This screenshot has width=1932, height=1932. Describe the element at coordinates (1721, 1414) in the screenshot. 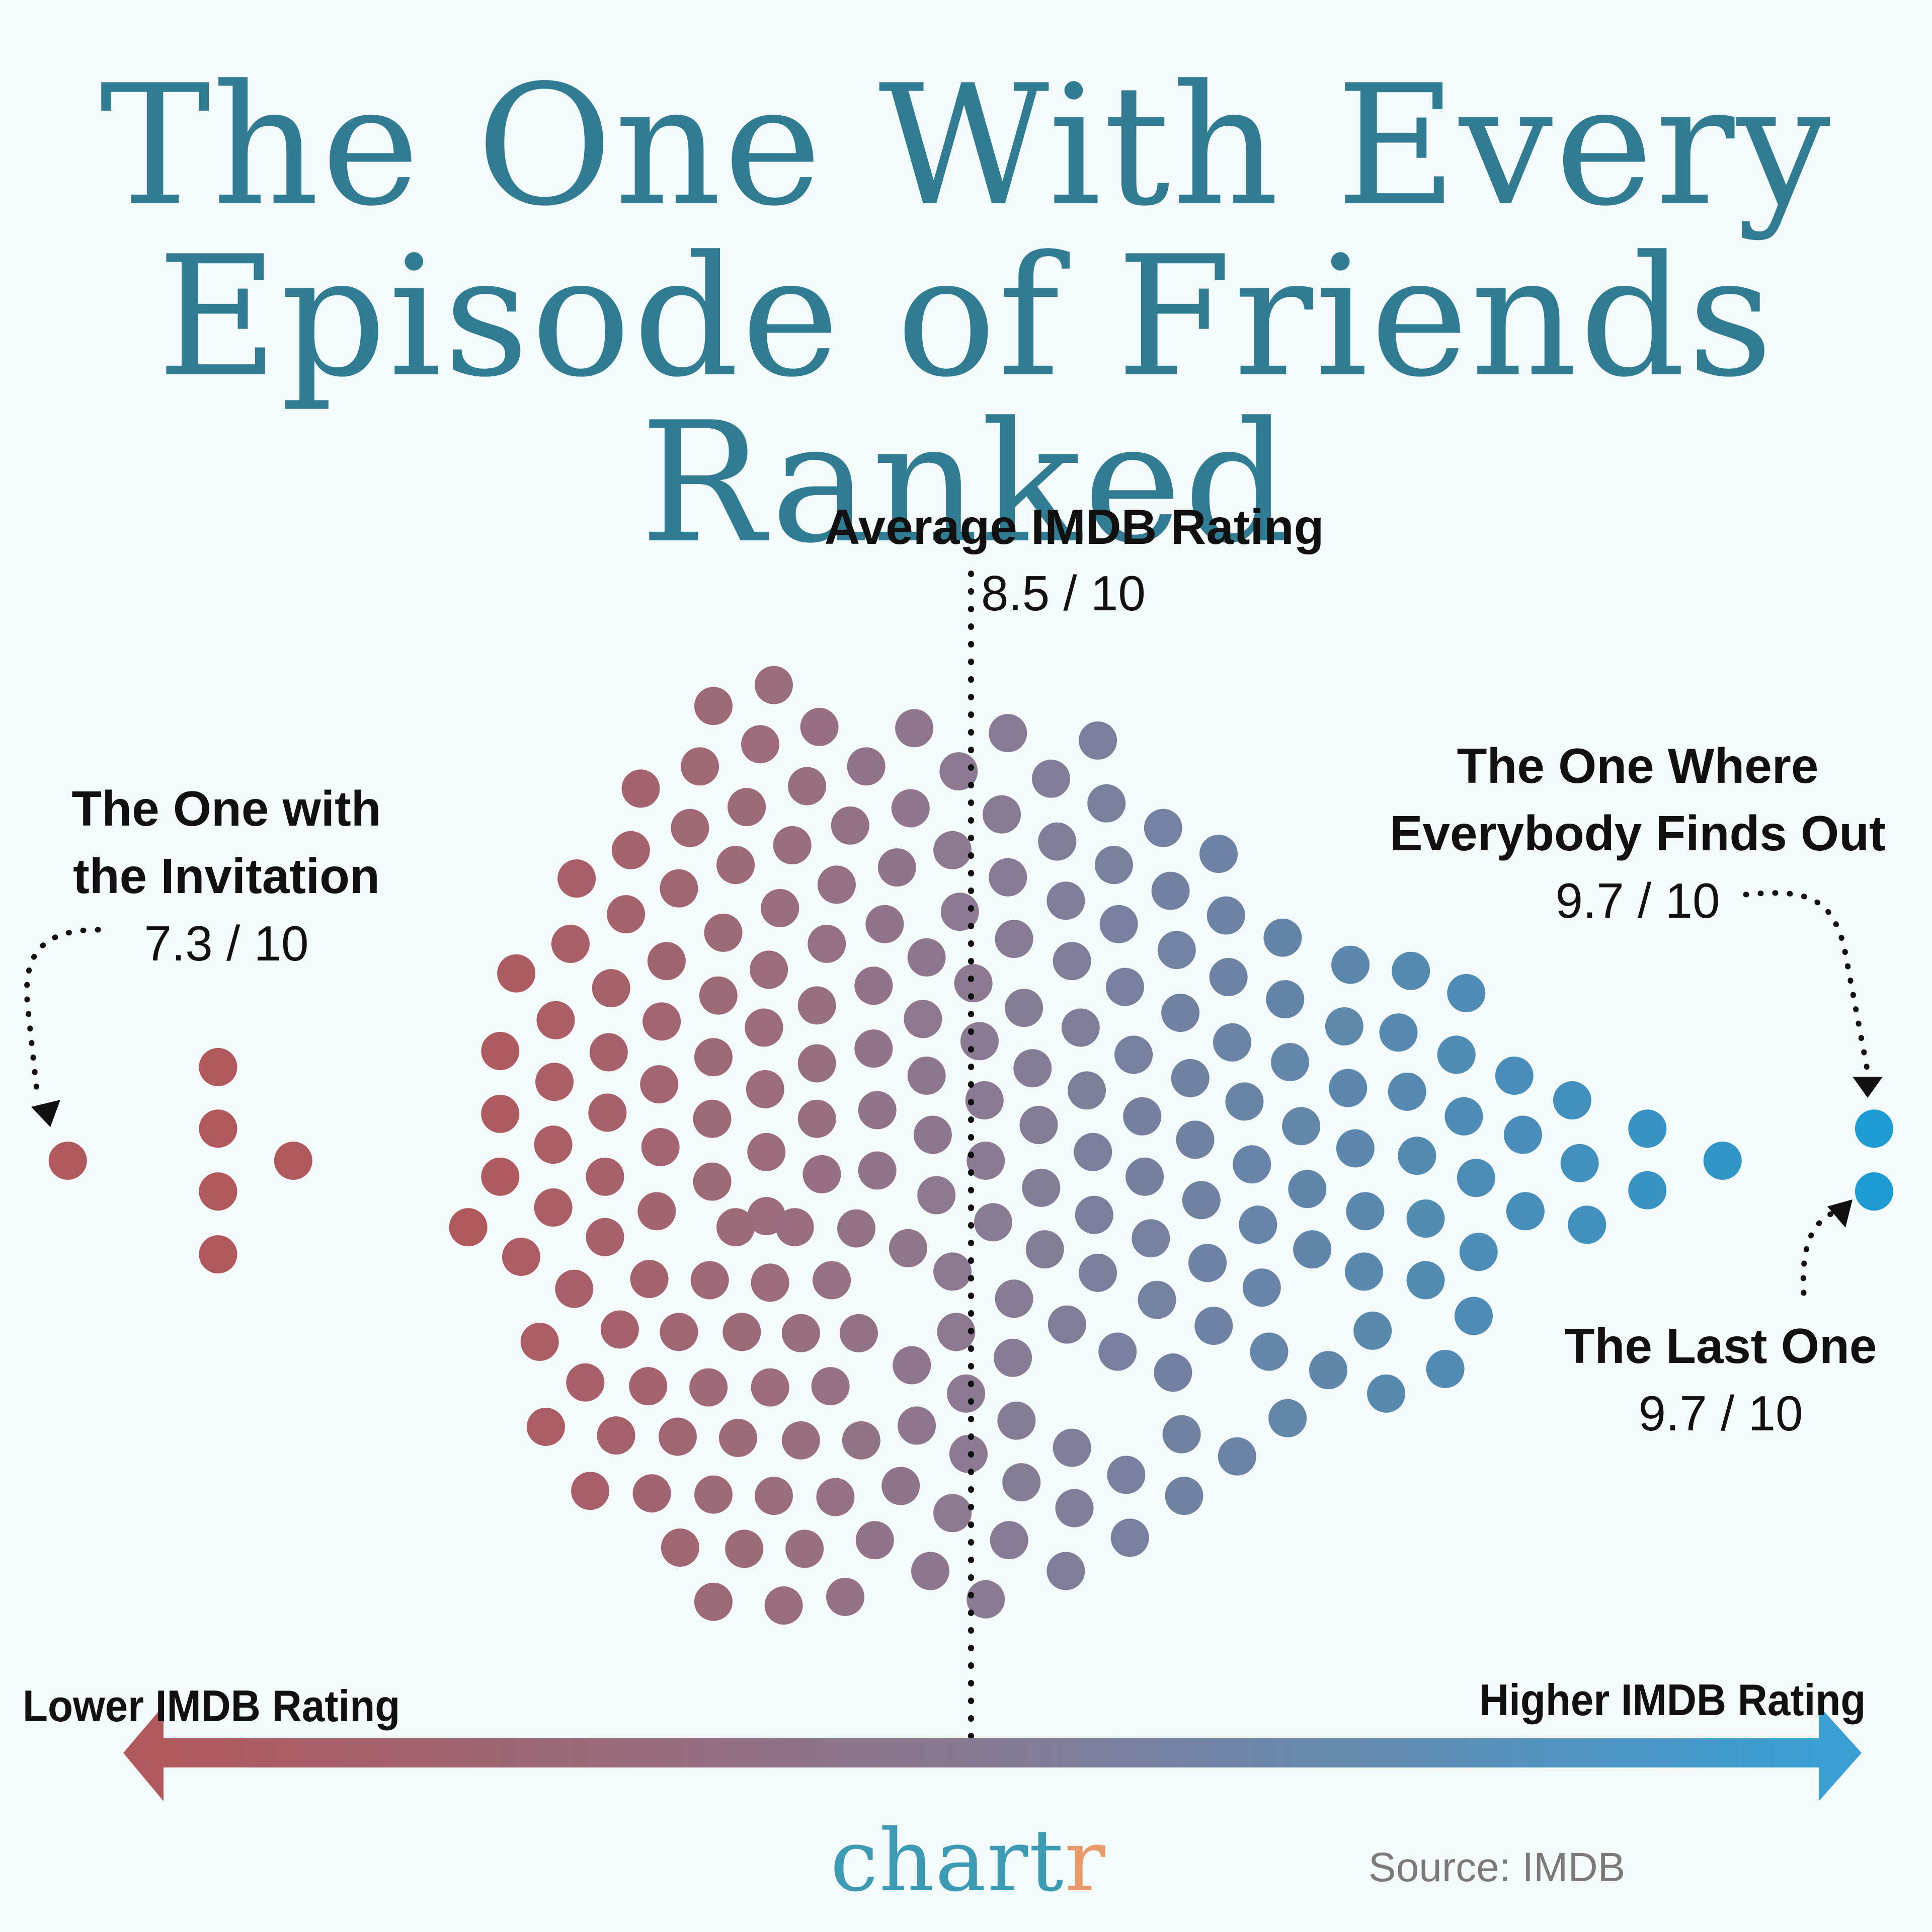

I see `last-value: 9.7 / 10` at that location.